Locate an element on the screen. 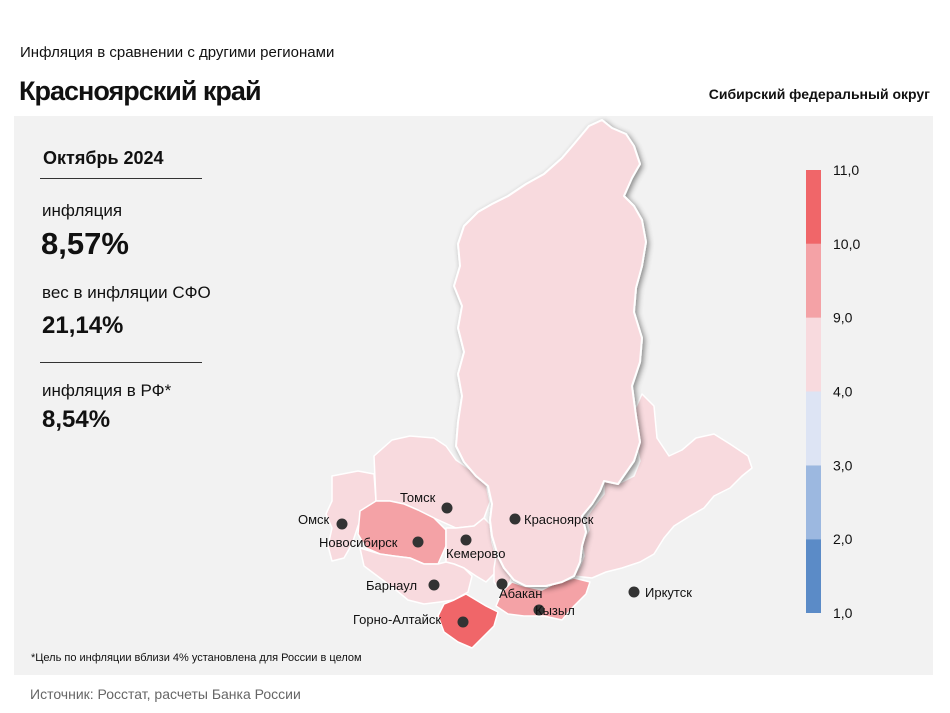 The height and width of the screenshot is (713, 950). legend-tick-label: 10,0 is located at coordinates (846, 244).